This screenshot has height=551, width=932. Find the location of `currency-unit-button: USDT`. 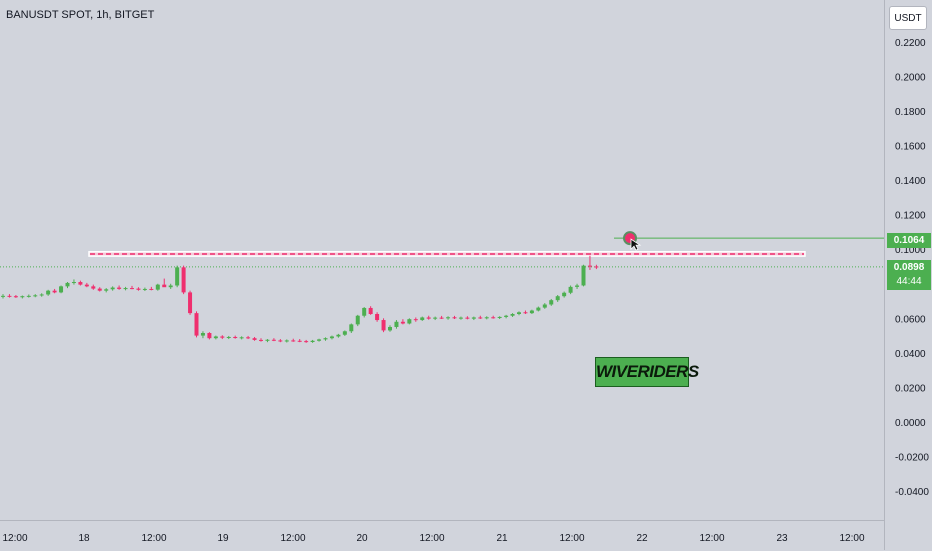

currency-unit-button: USDT is located at coordinates (908, 18).